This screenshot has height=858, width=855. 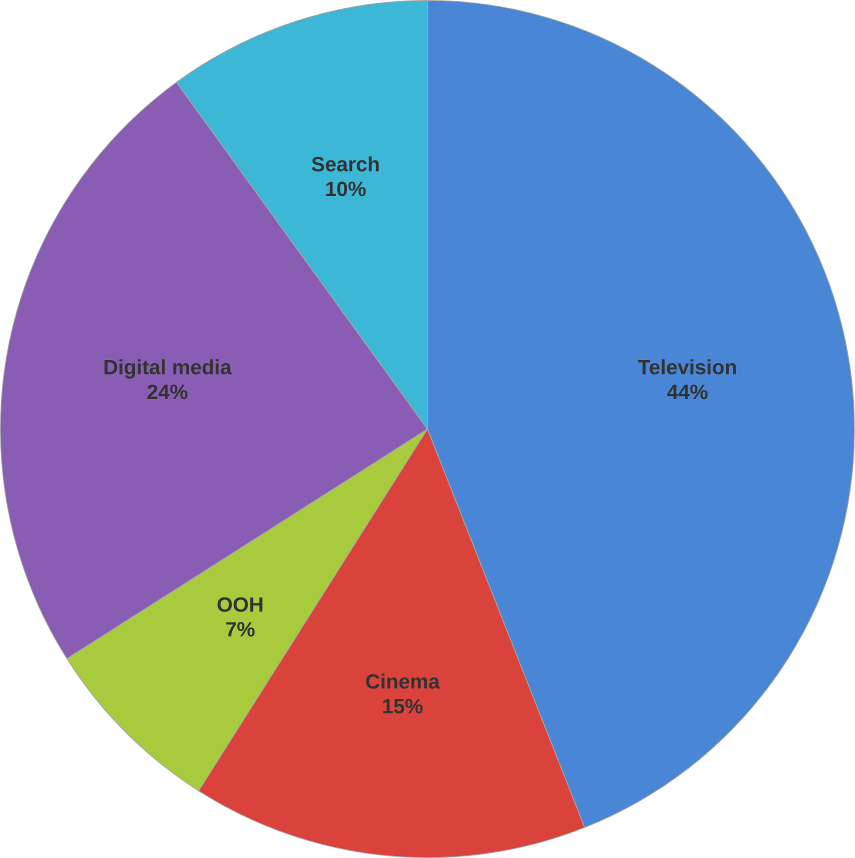 I want to click on data-label: 24%, so click(x=168, y=392).